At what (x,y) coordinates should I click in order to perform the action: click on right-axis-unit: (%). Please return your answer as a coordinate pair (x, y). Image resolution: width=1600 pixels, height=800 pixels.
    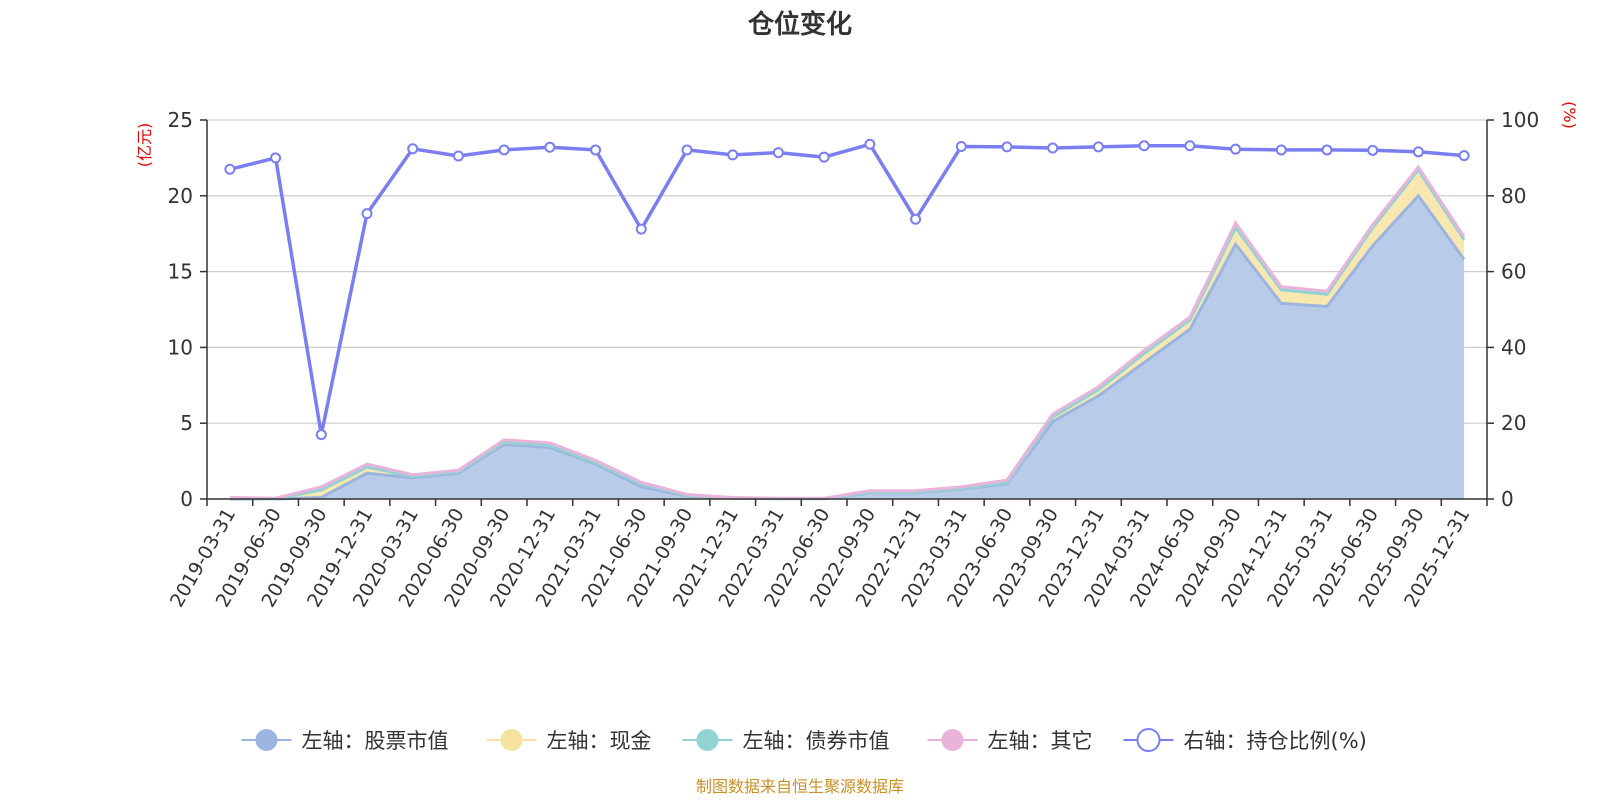
    Looking at the image, I should click on (1569, 115).